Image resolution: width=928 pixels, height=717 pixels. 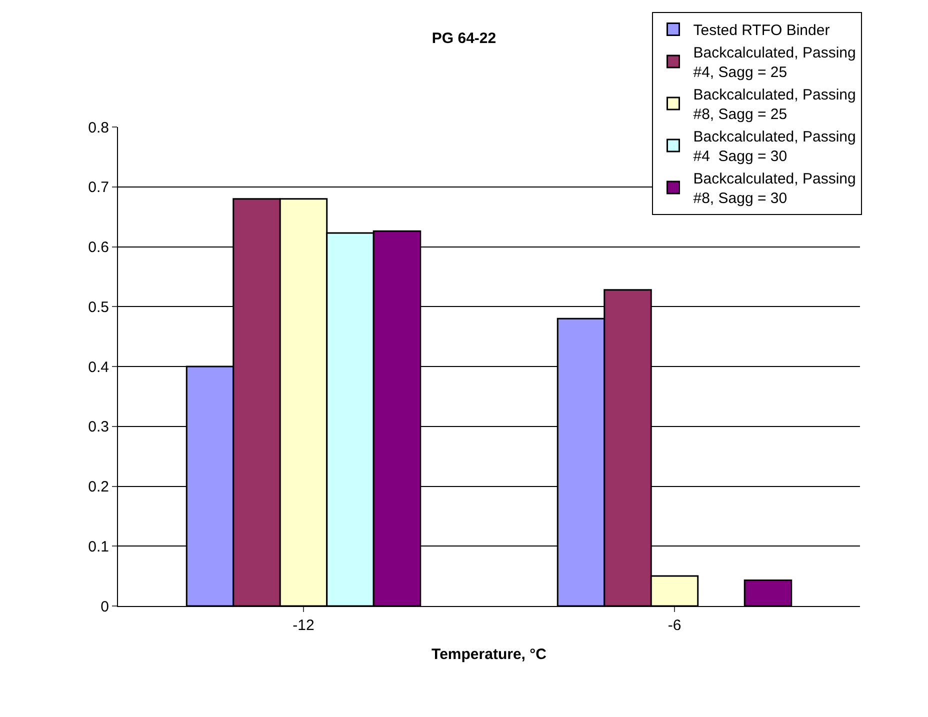 What do you see at coordinates (98, 127) in the screenshot?
I see `y-tick-label: 0.8` at bounding box center [98, 127].